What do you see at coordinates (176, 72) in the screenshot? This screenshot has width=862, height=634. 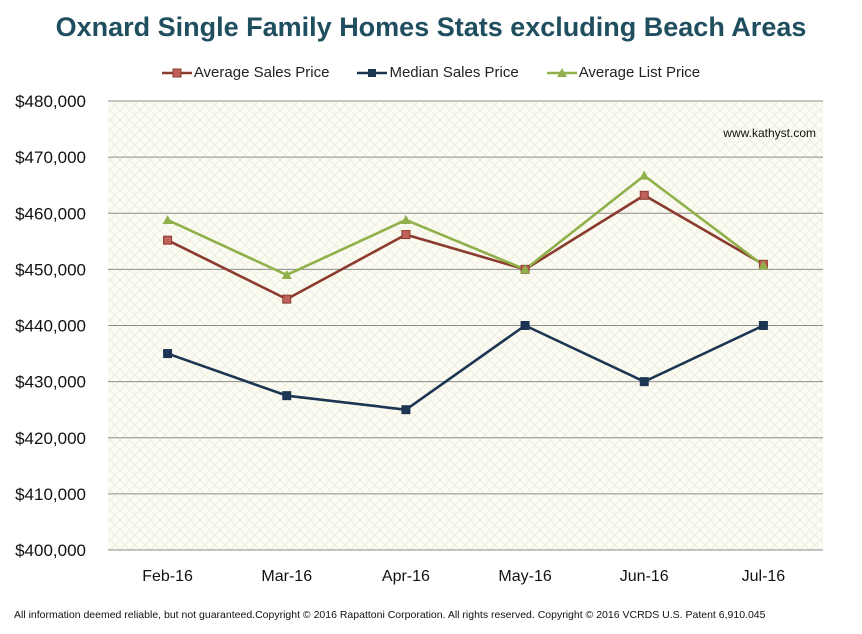 I see `legend-marker-average-sales-price` at bounding box center [176, 72].